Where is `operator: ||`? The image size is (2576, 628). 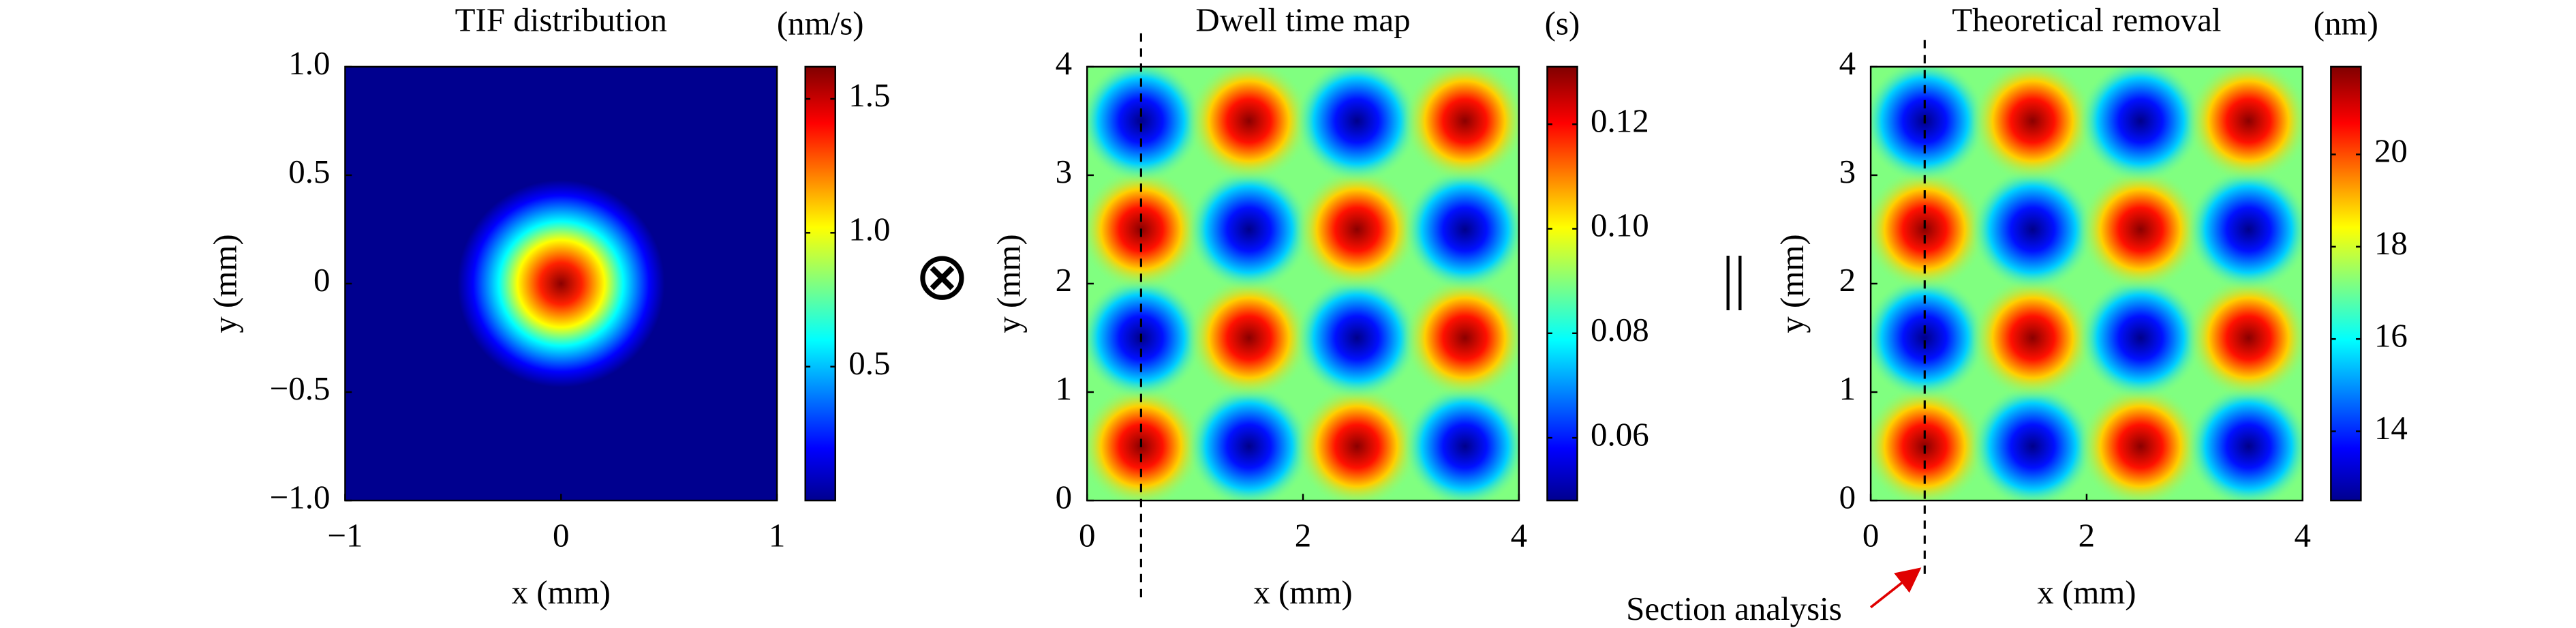
operator: || is located at coordinates (1734, 278).